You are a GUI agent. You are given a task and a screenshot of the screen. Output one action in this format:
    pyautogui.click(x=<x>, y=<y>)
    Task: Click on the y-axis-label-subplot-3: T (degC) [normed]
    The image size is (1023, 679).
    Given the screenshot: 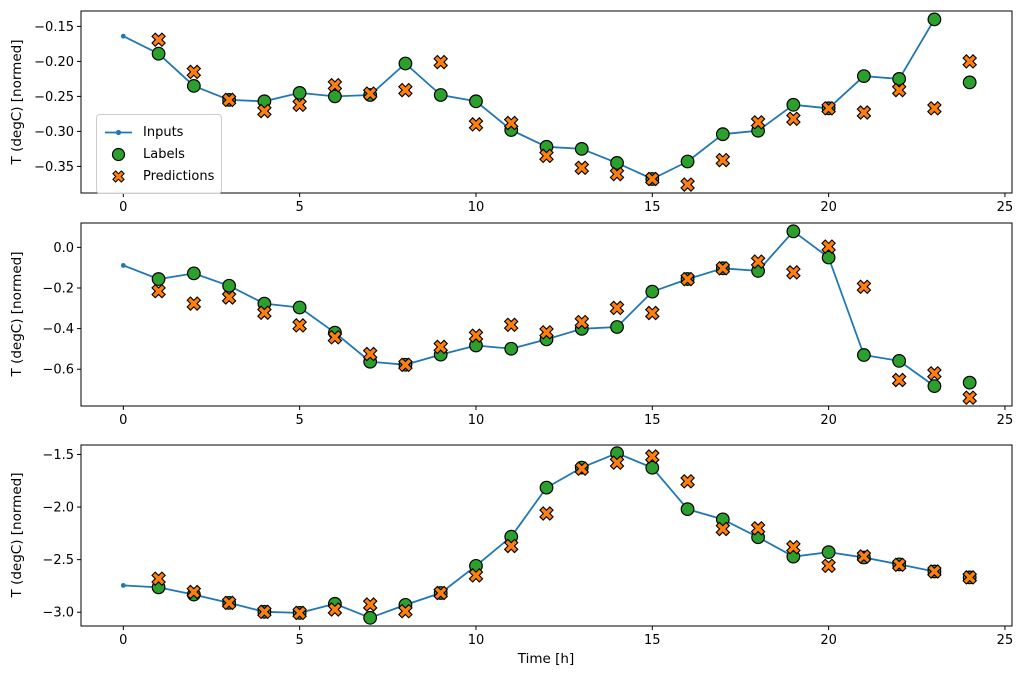 What is the action you would take?
    pyautogui.click(x=17, y=535)
    